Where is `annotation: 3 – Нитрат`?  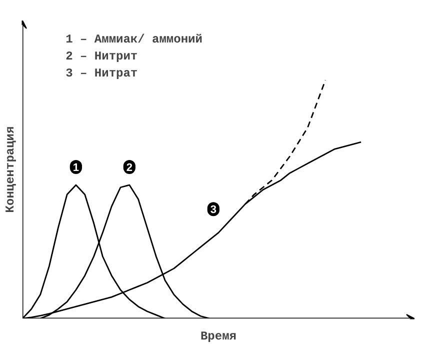
annotation: 3 – Нитрат is located at coordinates (102, 73).